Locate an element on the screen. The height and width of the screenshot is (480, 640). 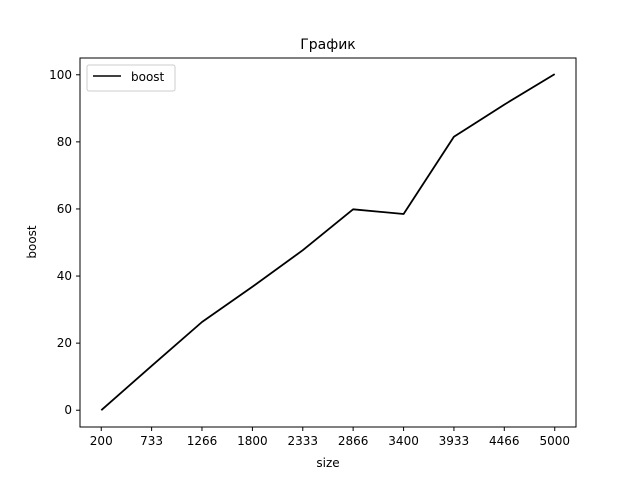
y-axis-label: boost is located at coordinates (32, 242).